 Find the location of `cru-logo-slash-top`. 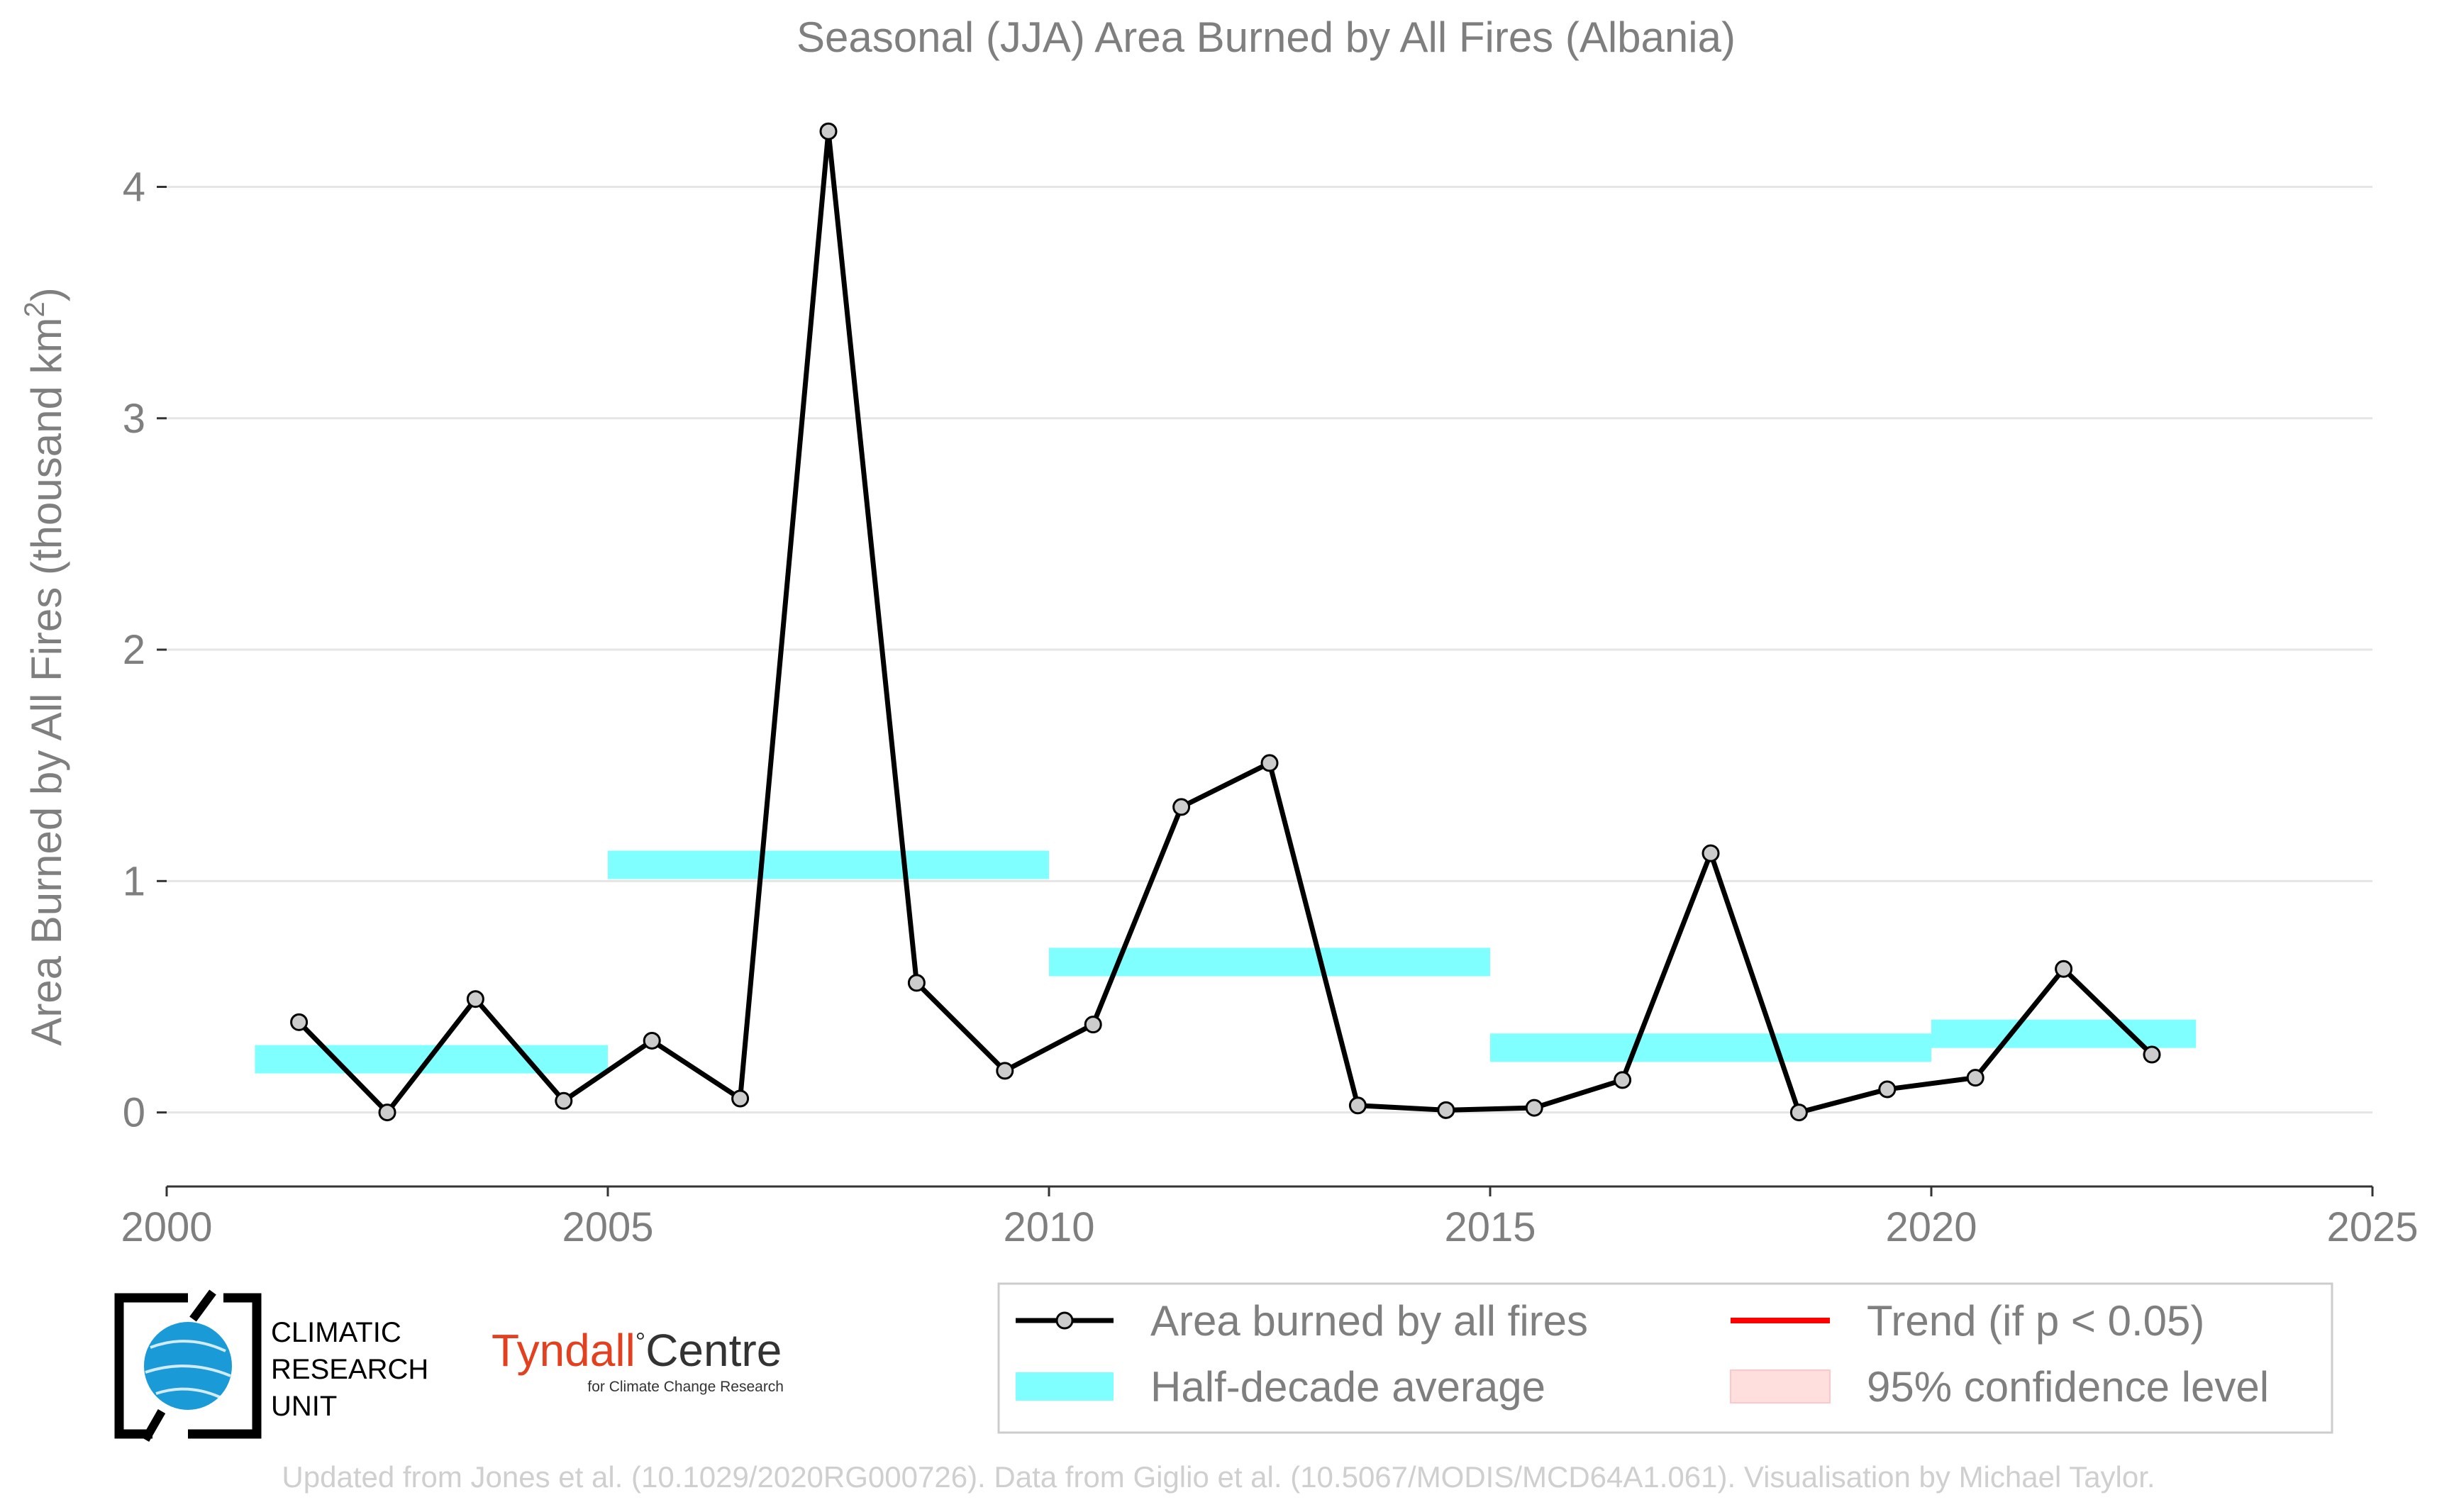

cru-logo-slash-top is located at coordinates (202, 1305).